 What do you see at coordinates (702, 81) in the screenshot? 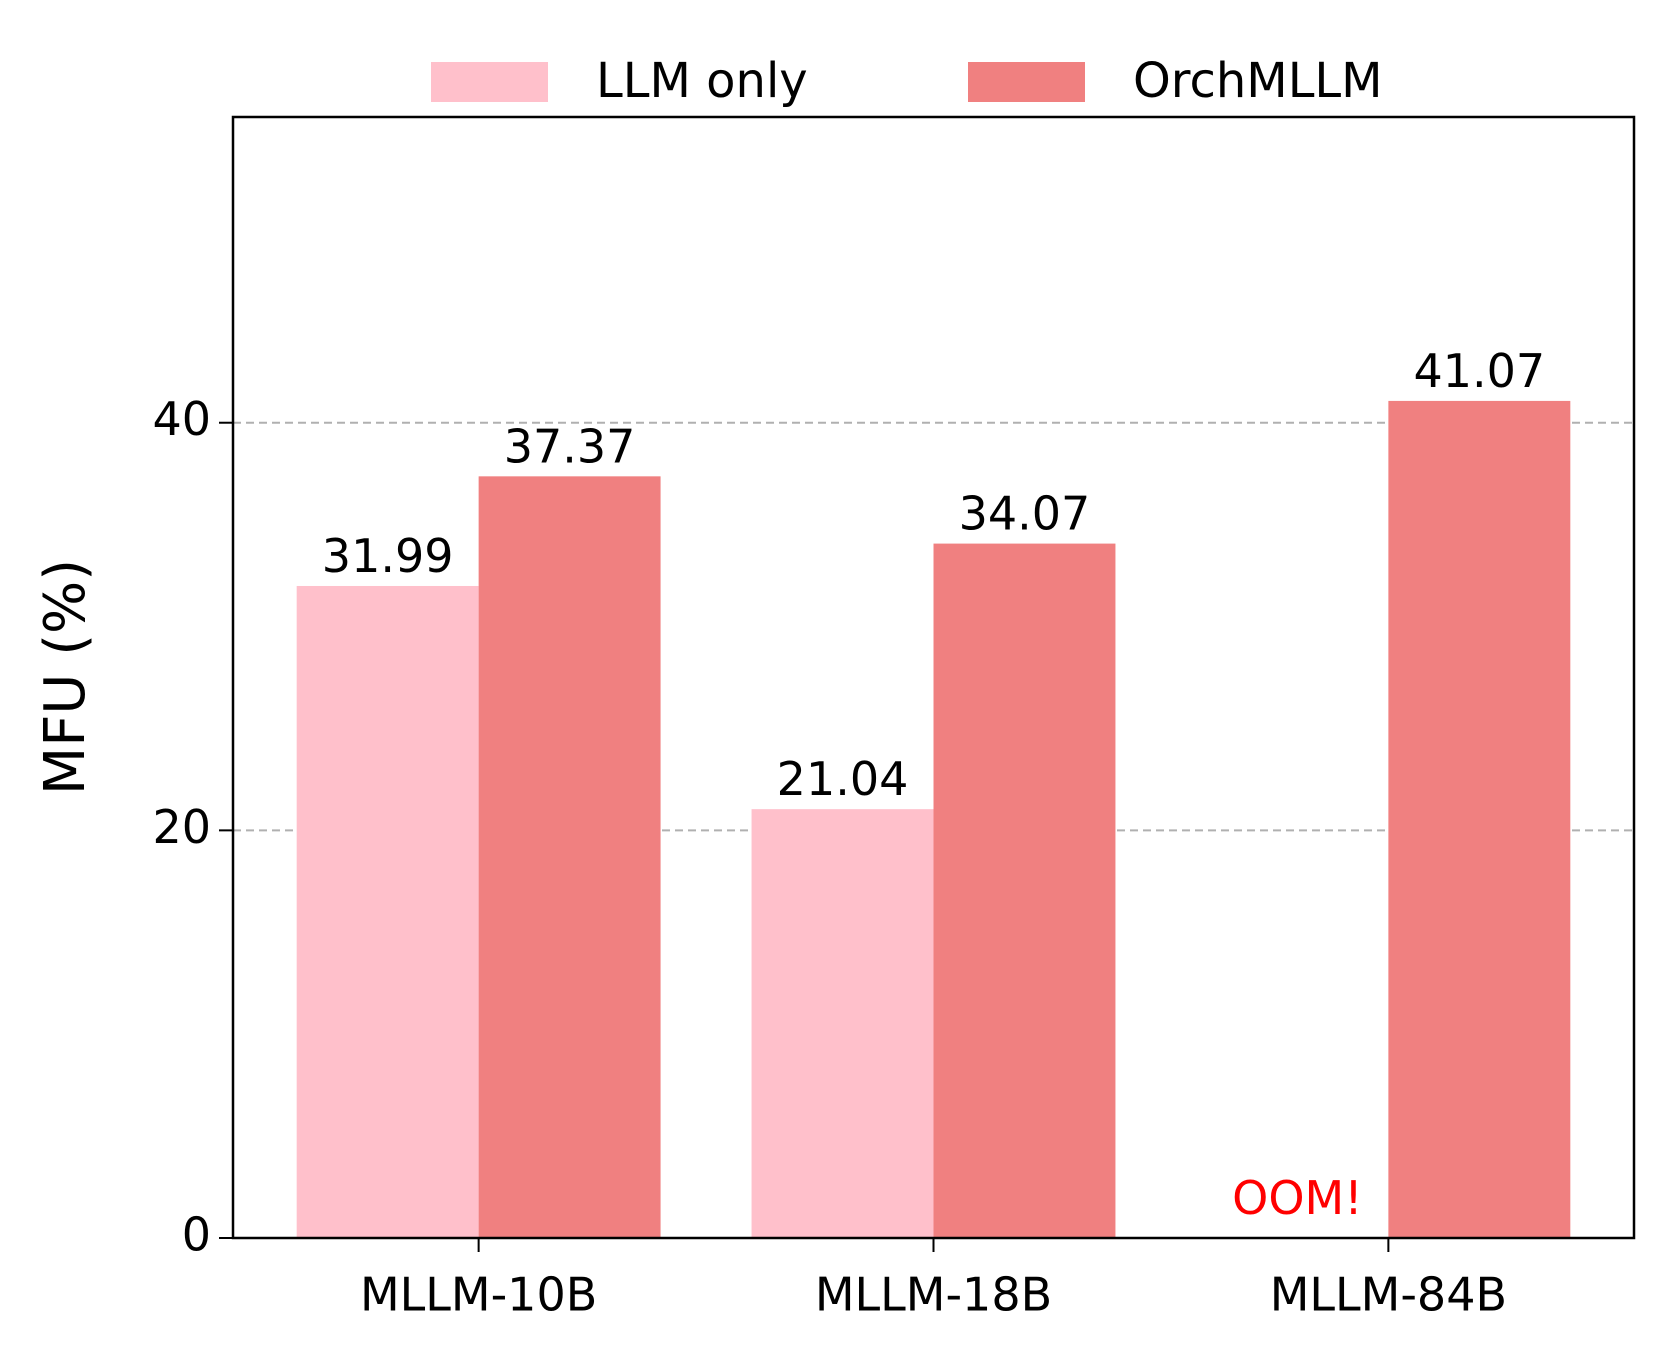
I see `legend-label: LLM only` at bounding box center [702, 81].